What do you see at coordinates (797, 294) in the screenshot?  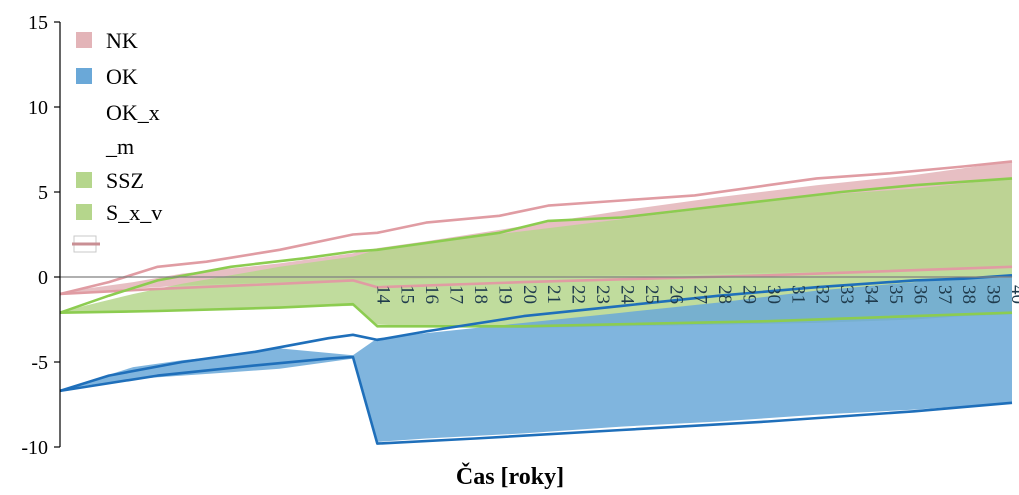 I see `x-tick-label: 31` at bounding box center [797, 294].